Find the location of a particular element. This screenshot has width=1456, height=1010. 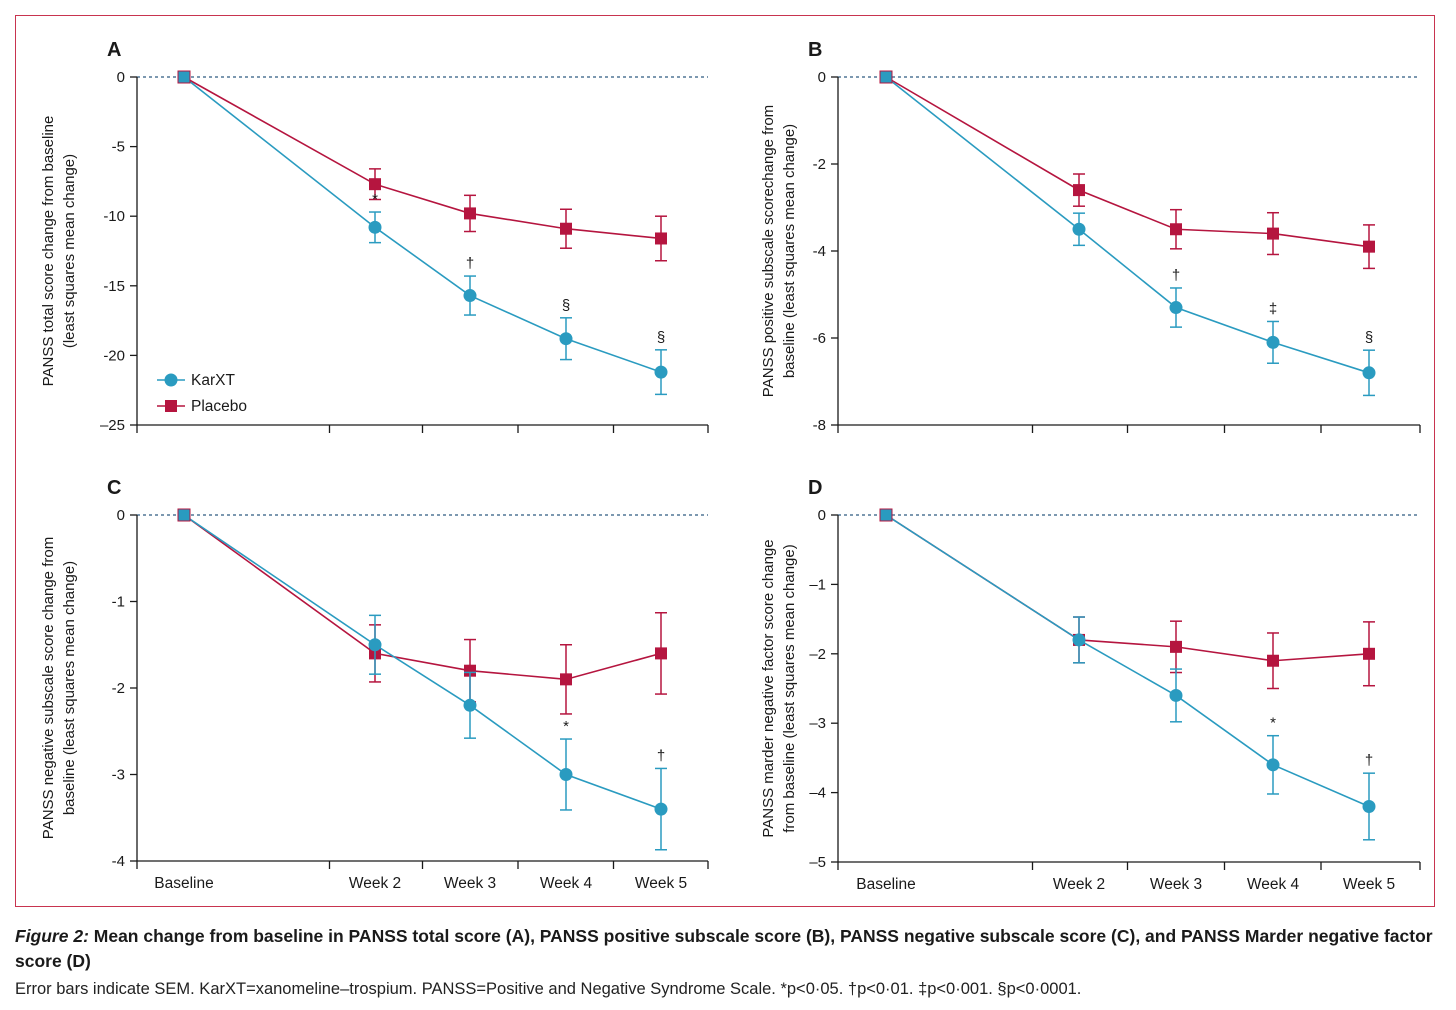

legend-marker-circle is located at coordinates (171, 380).